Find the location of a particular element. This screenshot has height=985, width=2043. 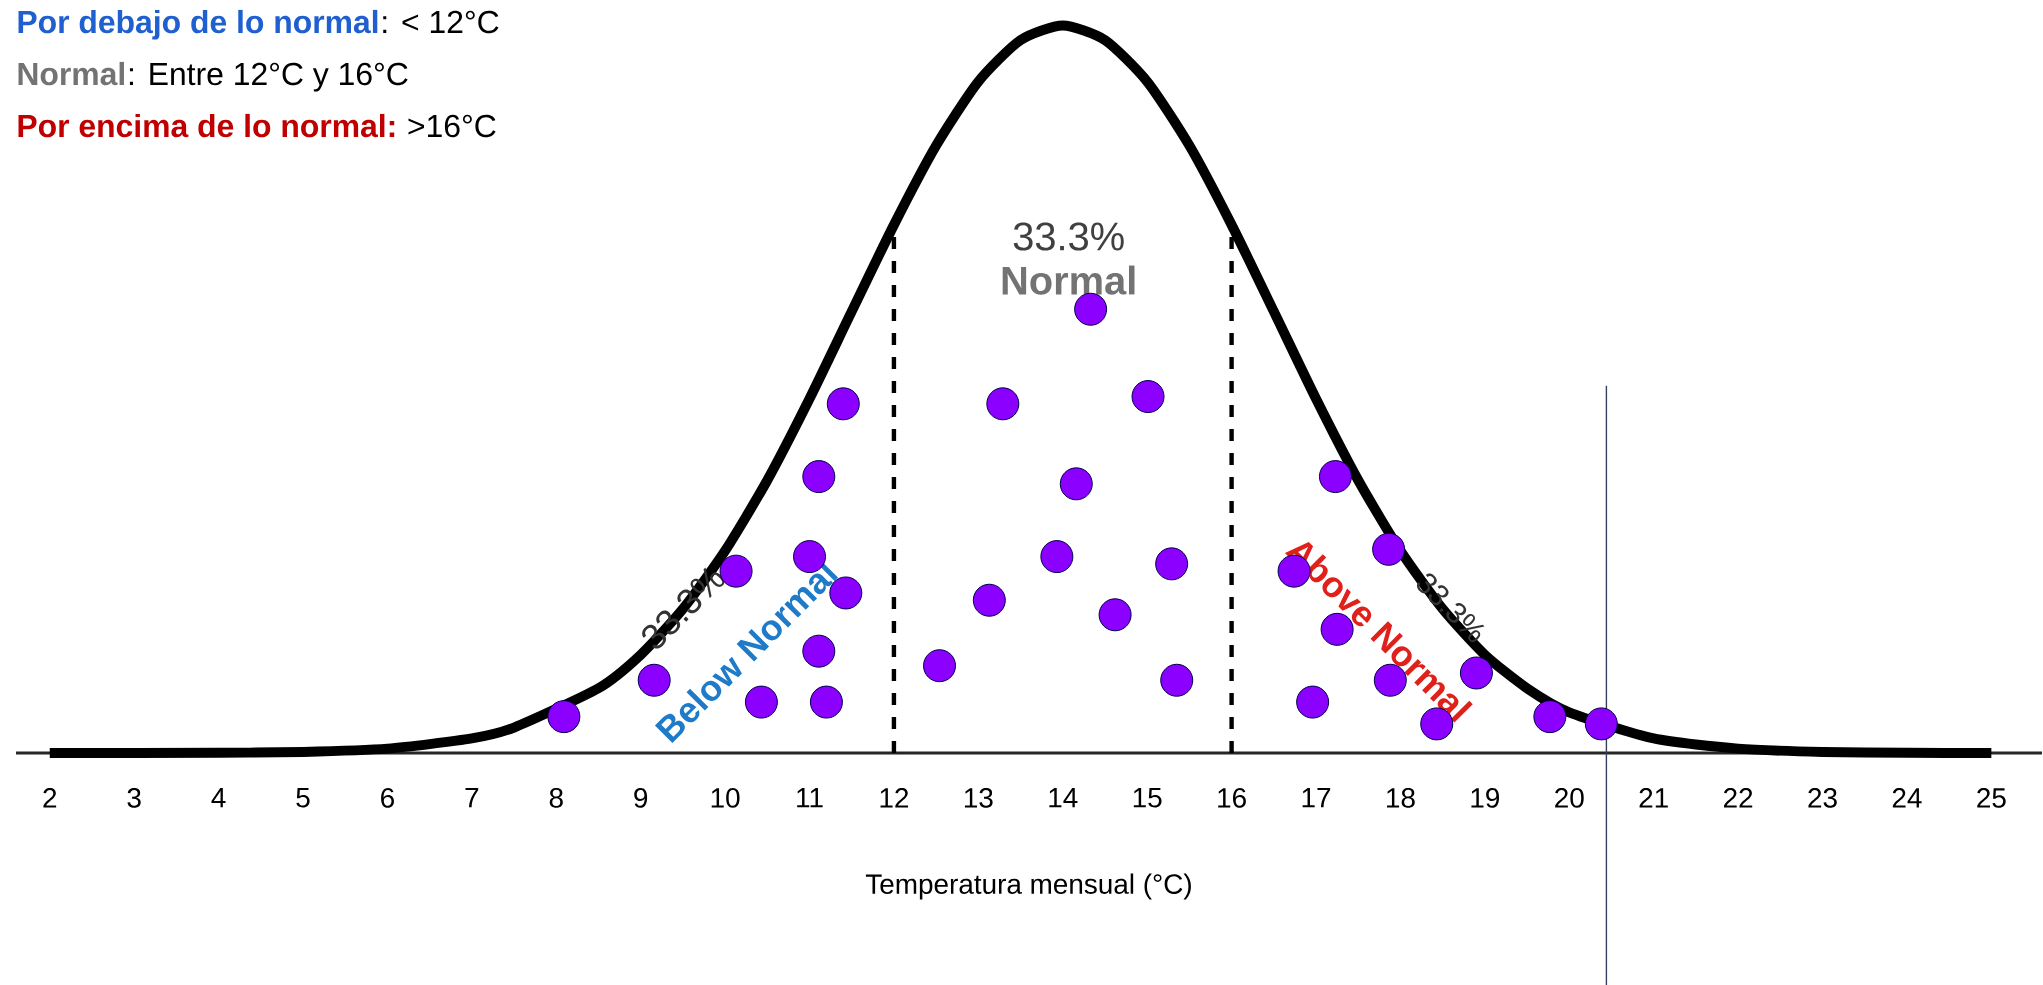

x-tick-label: 2 is located at coordinates (50, 798).